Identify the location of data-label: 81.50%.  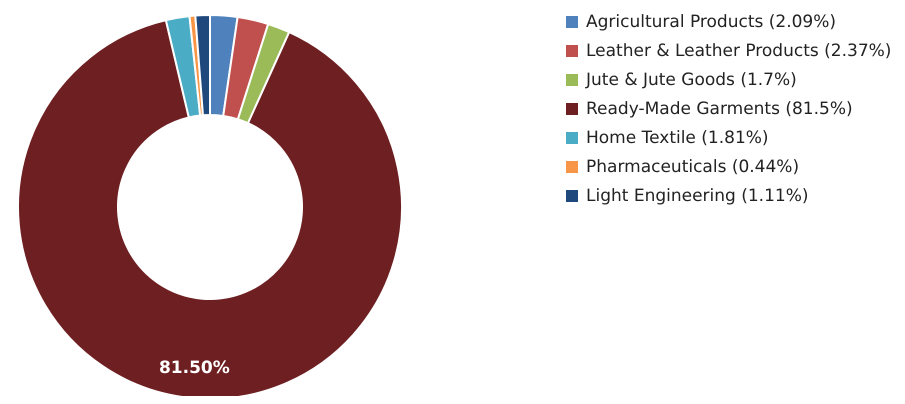
(194, 368).